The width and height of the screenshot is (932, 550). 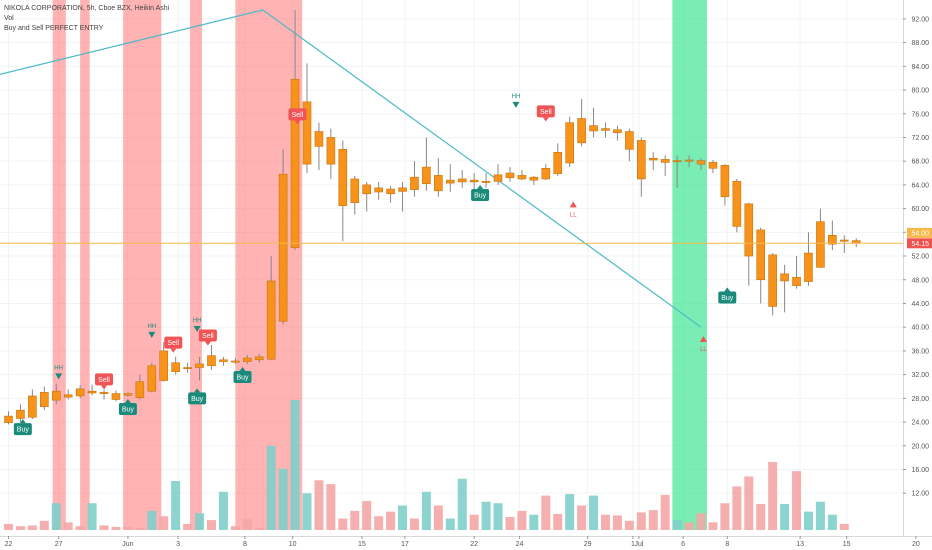 What do you see at coordinates (920, 470) in the screenshot?
I see `price-tick-label: 16.00` at bounding box center [920, 470].